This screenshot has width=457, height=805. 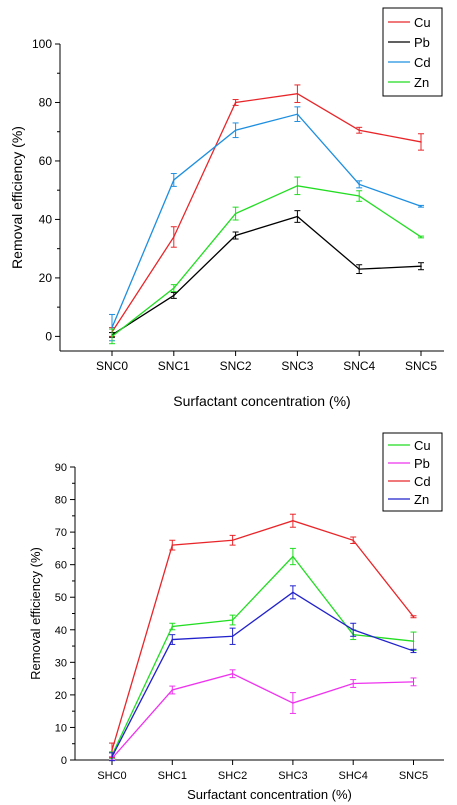 What do you see at coordinates (236, 366) in the screenshot?
I see `x-tick-label: SNC2` at bounding box center [236, 366].